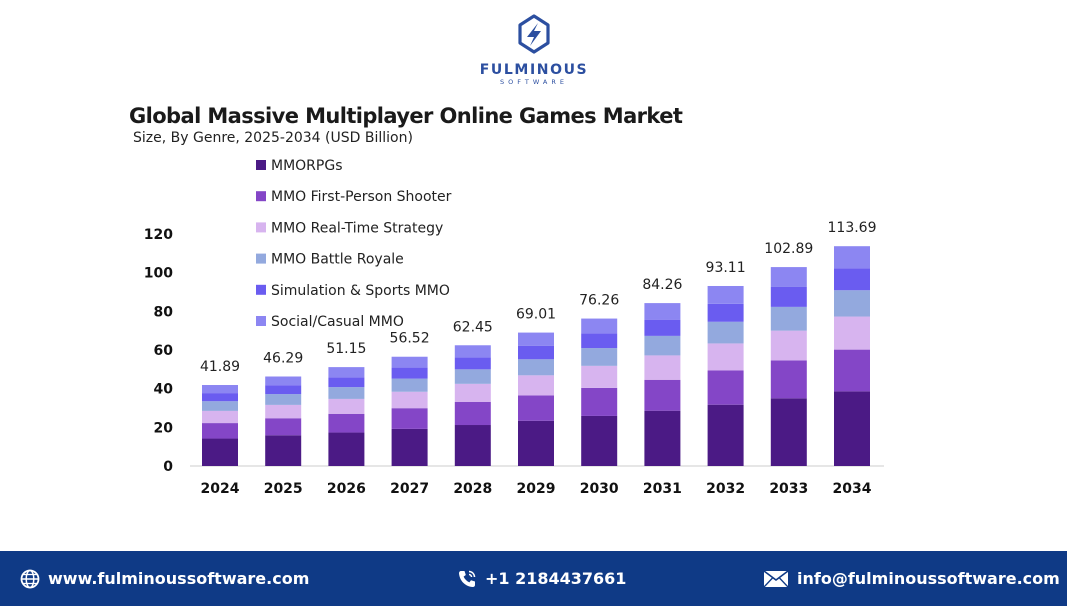 The image size is (1067, 606). I want to click on footer-email: info@fulminoussoftware.com, so click(911, 578).